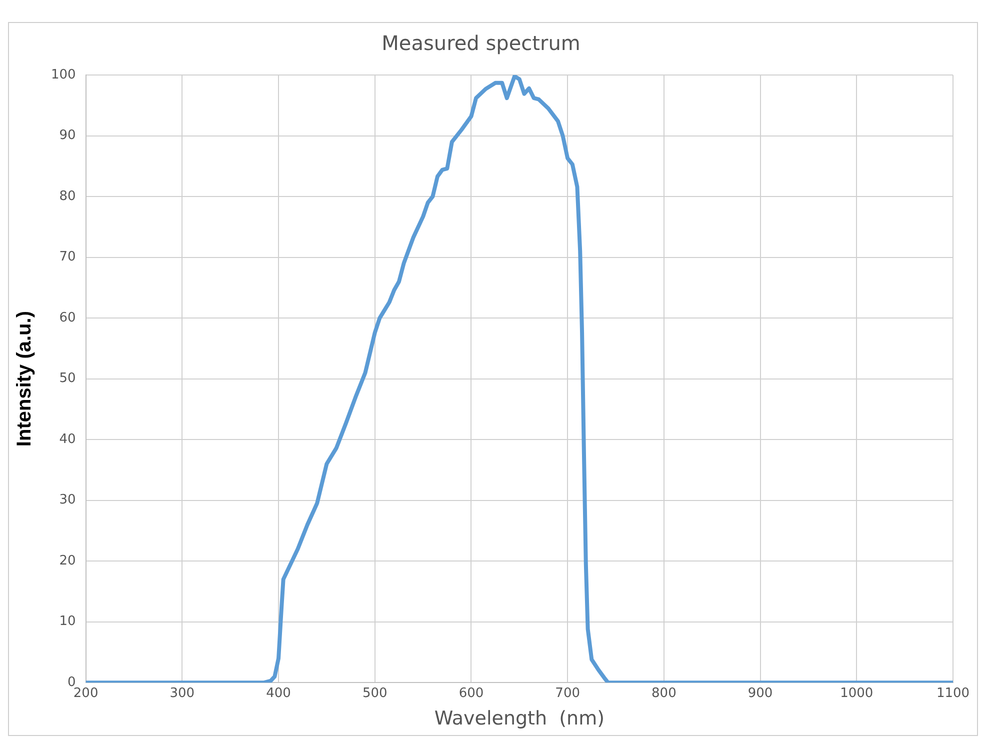 This screenshot has height=753, width=984. Describe the element at coordinates (471, 693) in the screenshot. I see `x-tick-label: 600` at that location.